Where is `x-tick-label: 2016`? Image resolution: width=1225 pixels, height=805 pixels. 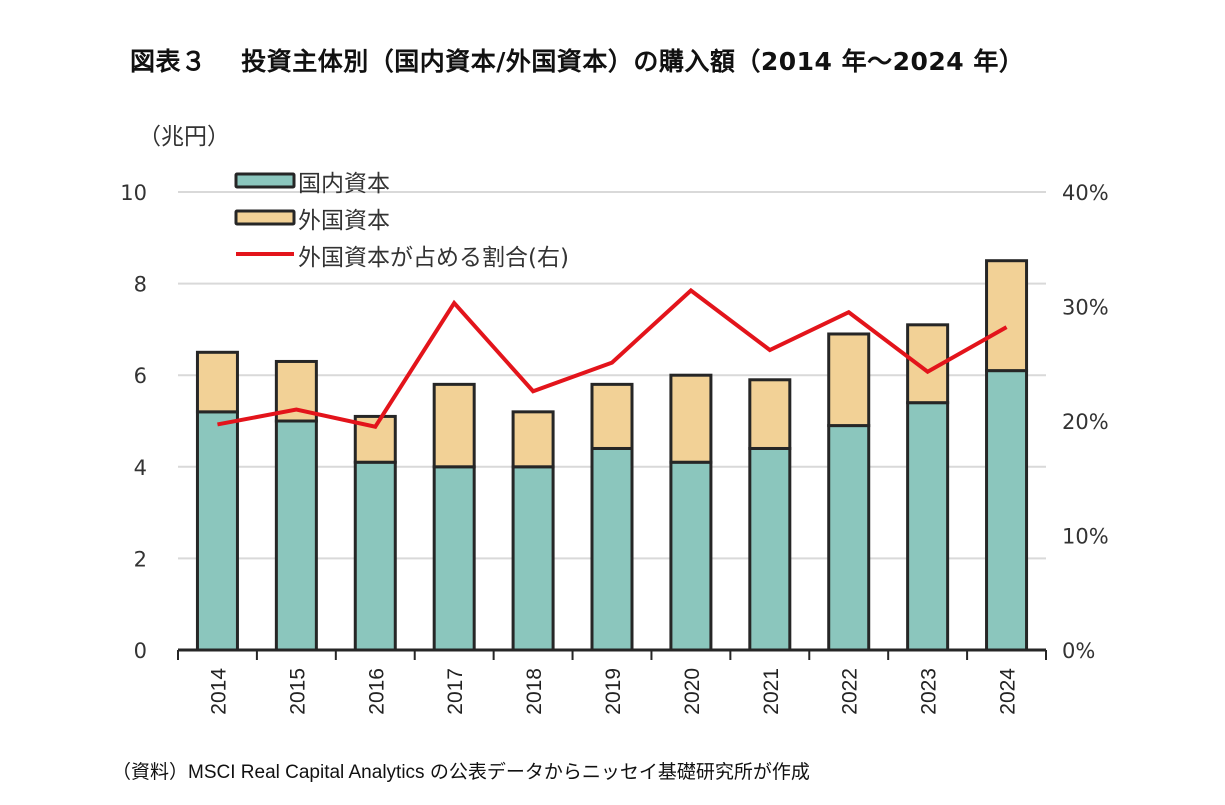 x-tick-label: 2016 is located at coordinates (376, 691).